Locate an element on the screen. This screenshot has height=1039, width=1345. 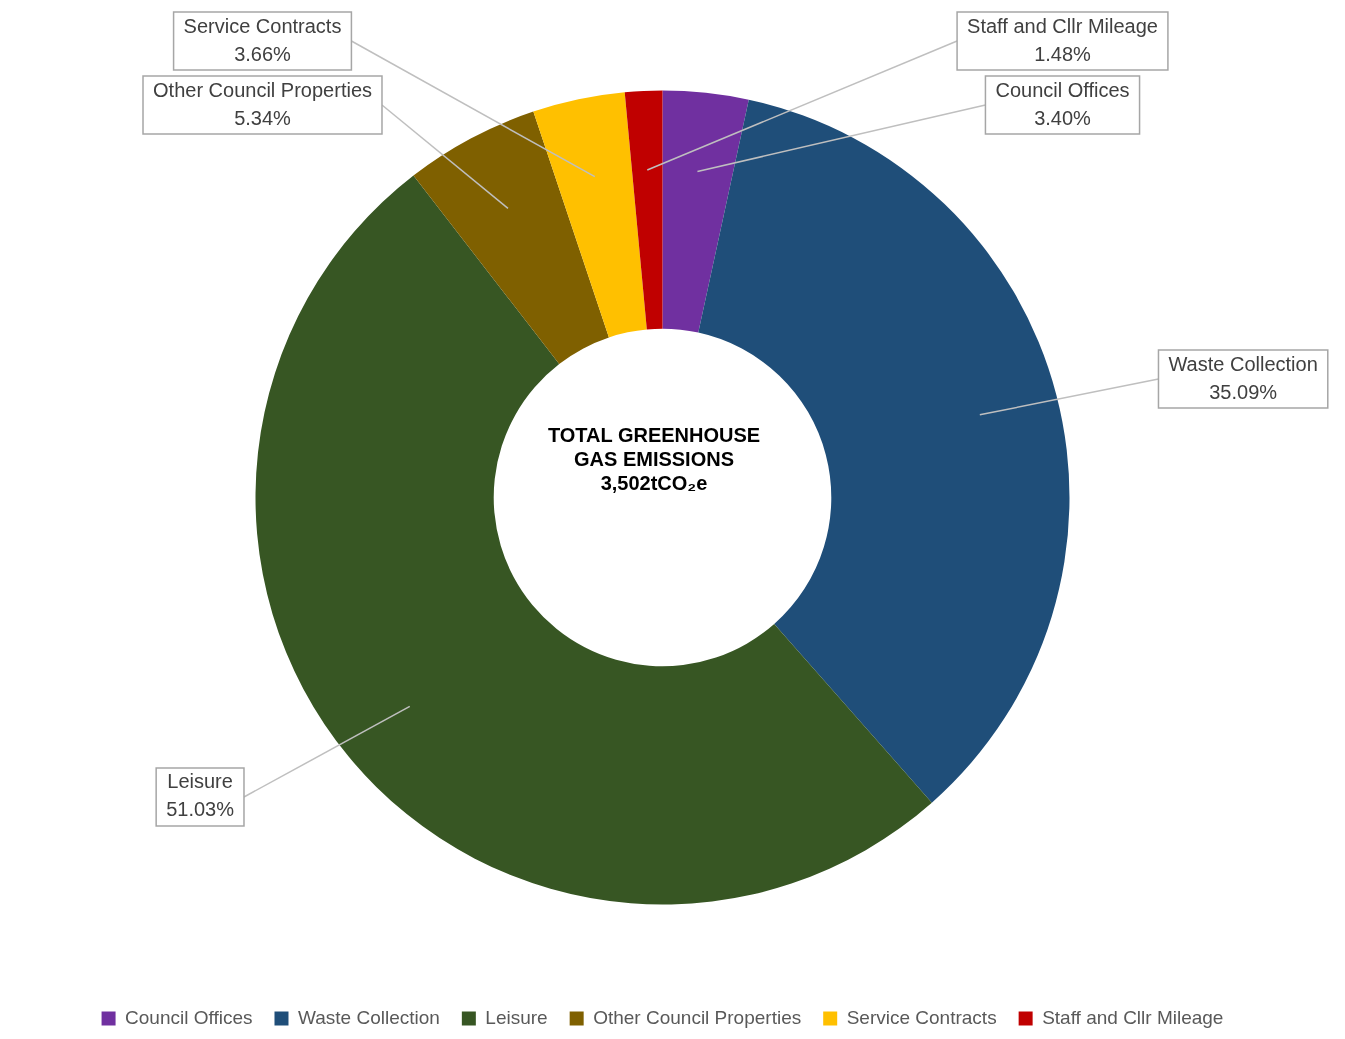
legend-label: Leisure is located at coordinates (516, 1017).